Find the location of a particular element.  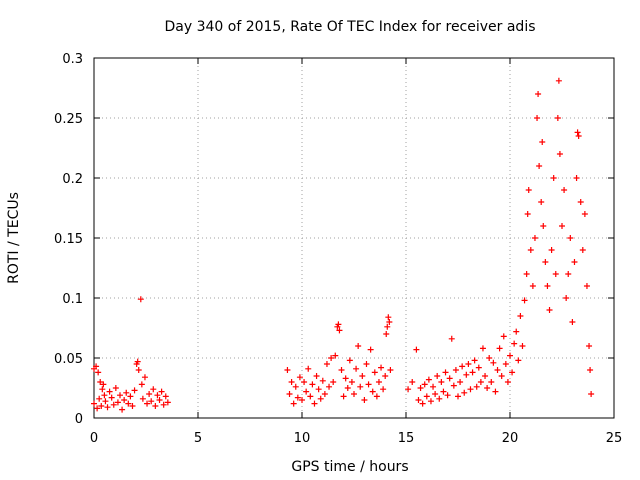

y-tick-labels: 0 0.05 0.1 0.15 0.2 0.25 0.3 is located at coordinates (68, 239).